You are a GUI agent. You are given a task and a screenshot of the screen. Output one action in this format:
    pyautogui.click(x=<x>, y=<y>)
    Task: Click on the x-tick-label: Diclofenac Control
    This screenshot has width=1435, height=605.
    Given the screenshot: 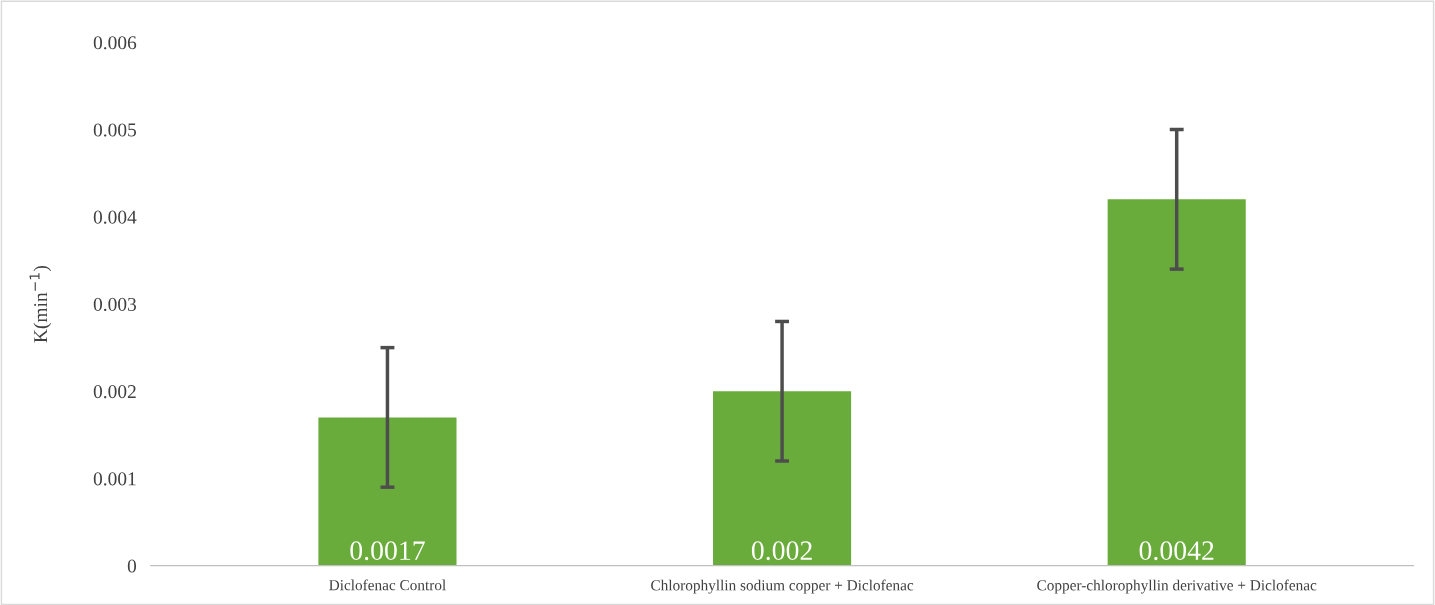 What is the action you would take?
    pyautogui.click(x=387, y=585)
    